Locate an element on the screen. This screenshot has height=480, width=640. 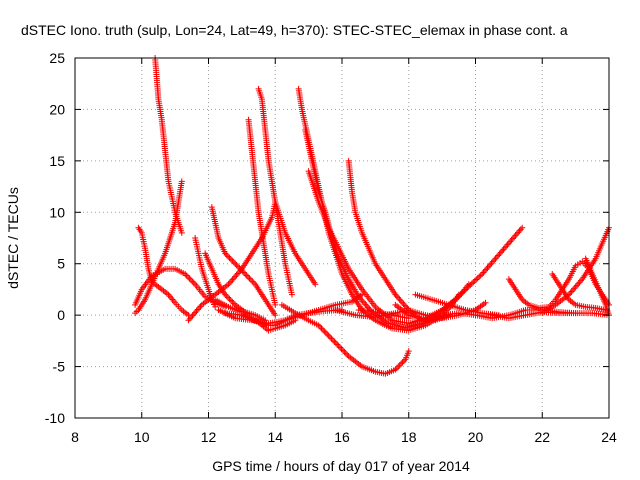
x-tick-label: 12 is located at coordinates (209, 437).